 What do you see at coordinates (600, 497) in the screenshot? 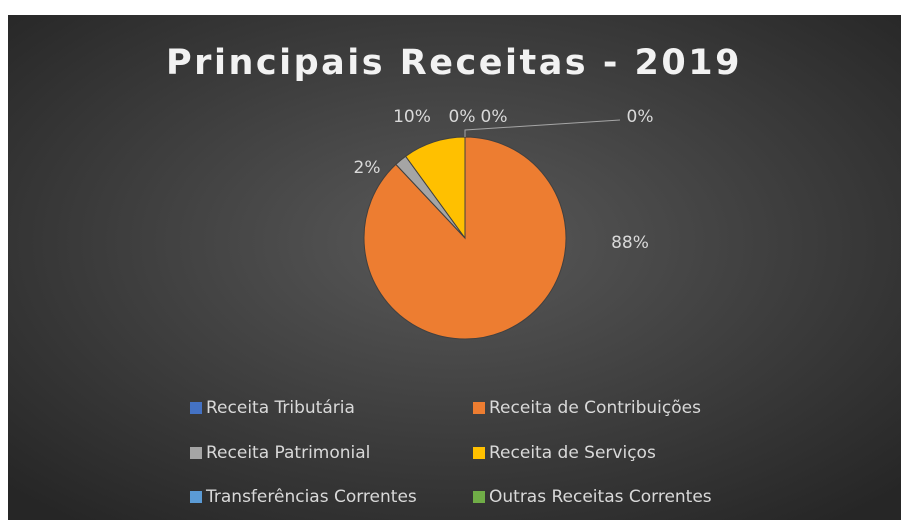
I see `legend-label: Outras Receitas Correntes` at bounding box center [600, 497].